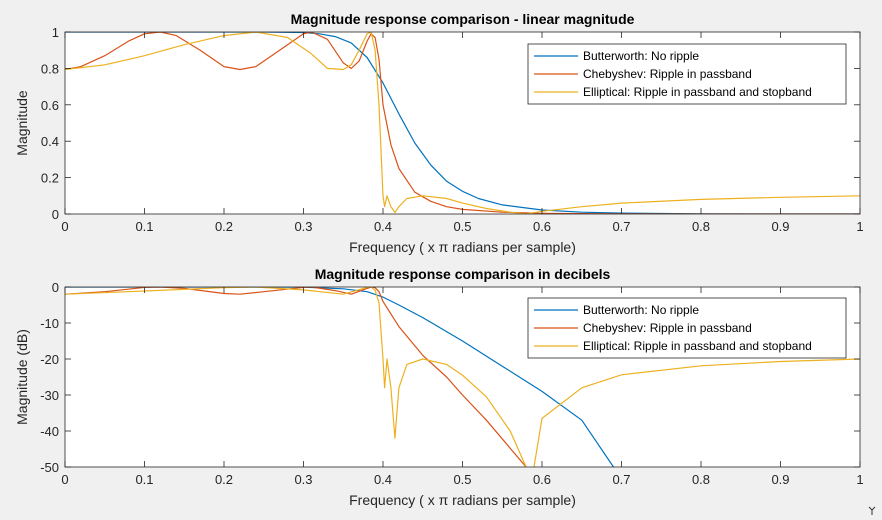  What do you see at coordinates (49, 467) in the screenshot?
I see `y-tick-label: -50` at bounding box center [49, 467].